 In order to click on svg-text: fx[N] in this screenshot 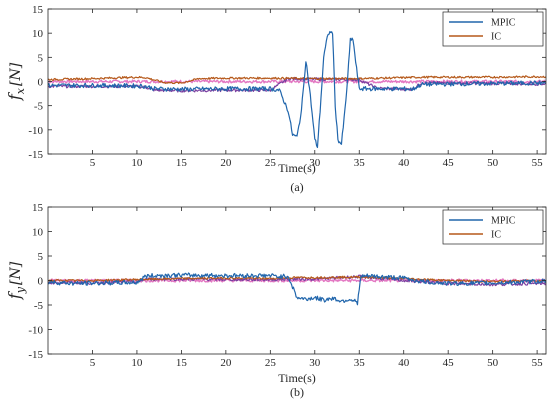, I will do `click(16, 81)`.